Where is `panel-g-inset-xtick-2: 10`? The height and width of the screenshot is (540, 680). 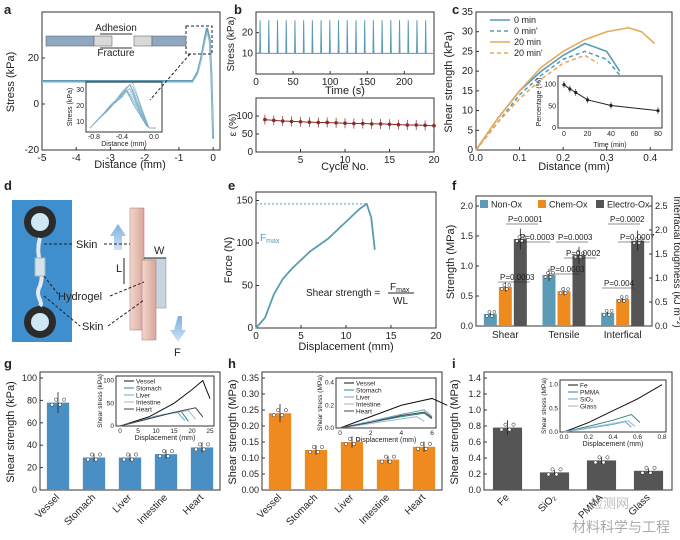 panel-g-inset-xtick-2: 10 is located at coordinates (156, 431).